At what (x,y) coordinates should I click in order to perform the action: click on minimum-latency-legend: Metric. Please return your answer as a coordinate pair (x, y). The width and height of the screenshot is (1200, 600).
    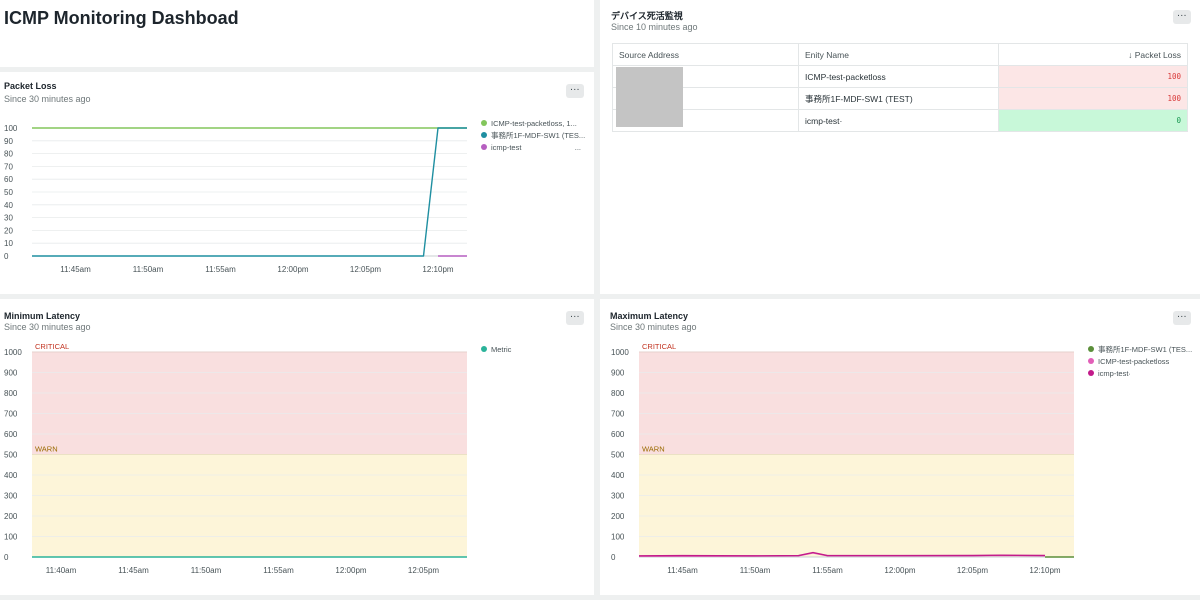
    Looking at the image, I should click on (531, 349).